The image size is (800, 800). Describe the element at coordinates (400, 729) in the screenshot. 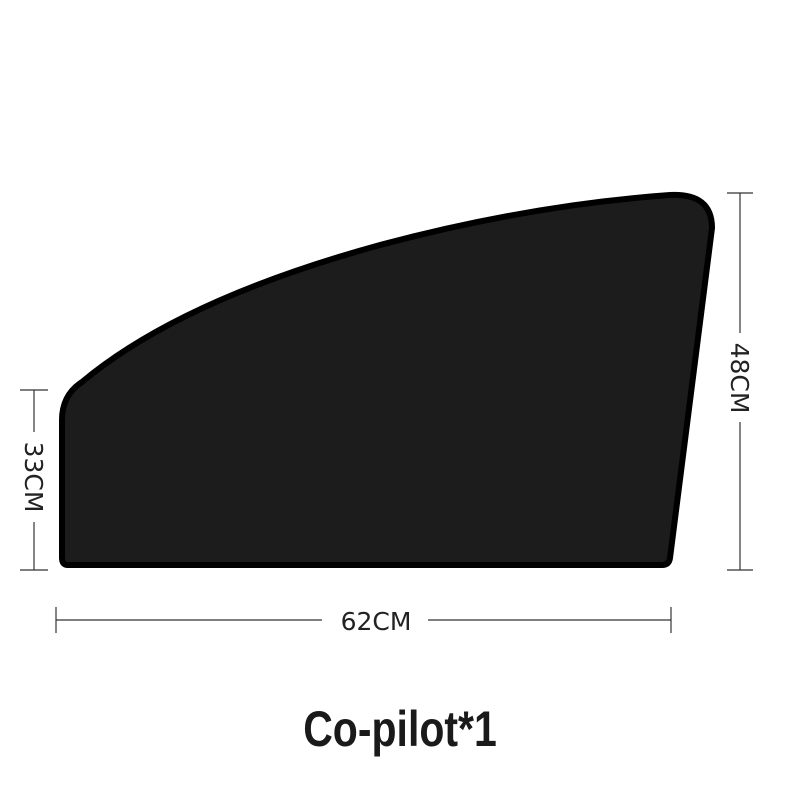

I see `caption-title: Co-pilot*1` at that location.